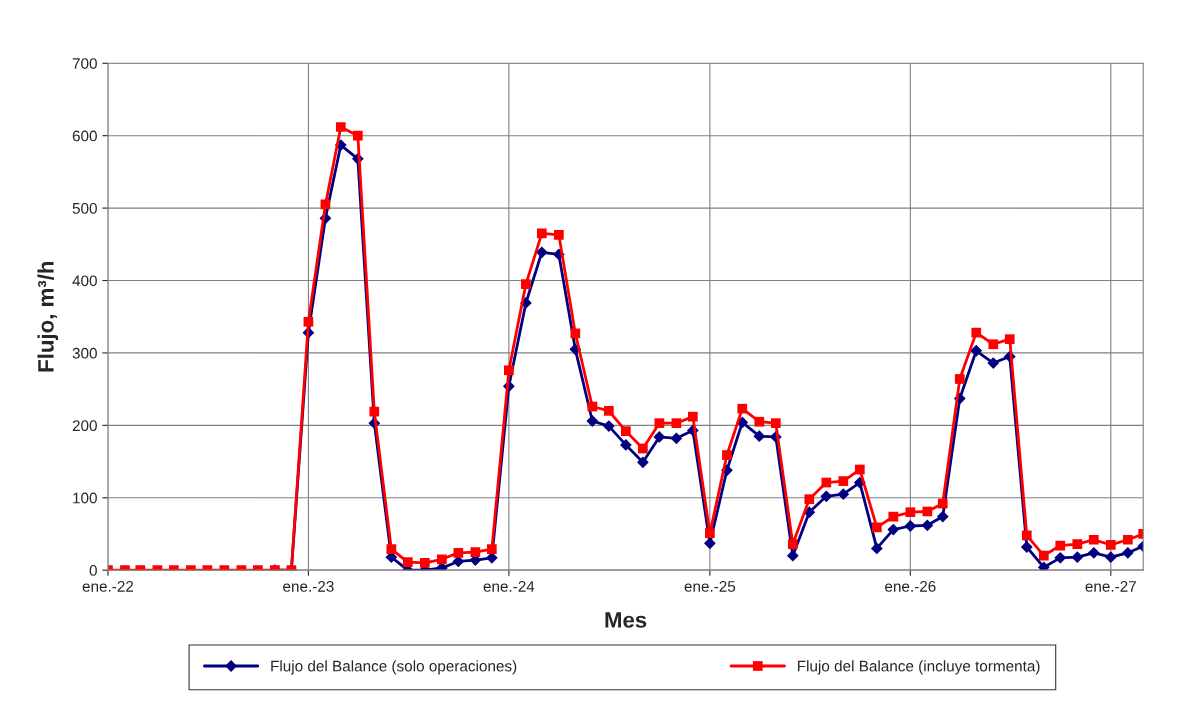  I want to click on x-tick-label: ene.-22, so click(108, 586).